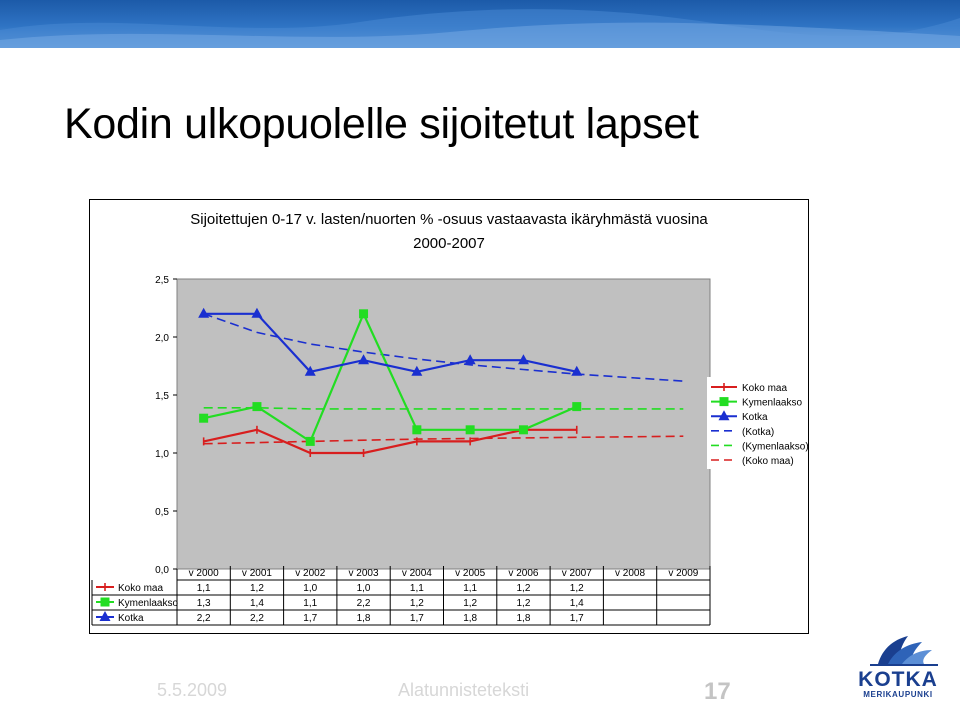  Describe the element at coordinates (131, 618) in the screenshot. I see `table-row-label-kotka: Kotka` at that location.